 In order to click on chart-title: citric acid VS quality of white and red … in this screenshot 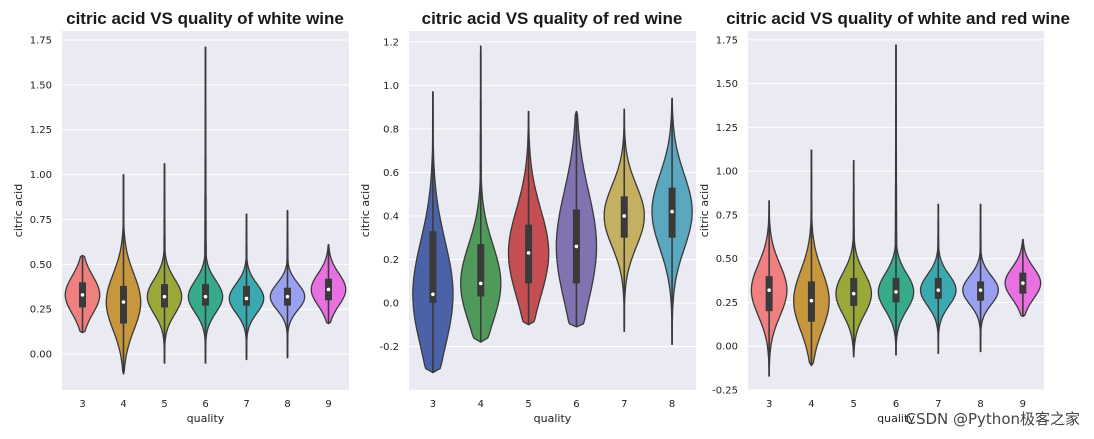, I will do `click(898, 18)`.